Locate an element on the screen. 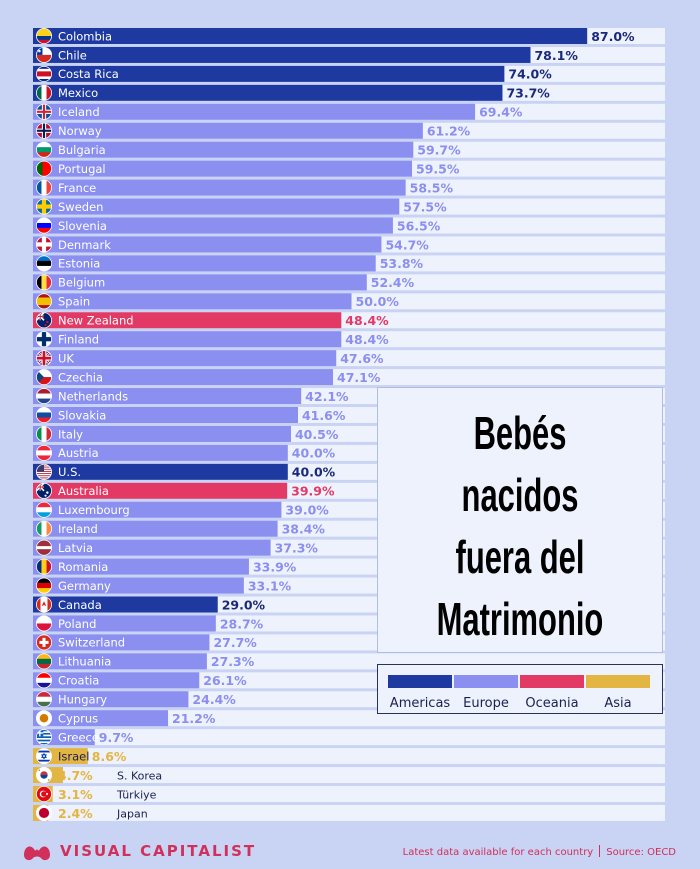 This screenshot has width=700, height=869. country-label-lithuania: Lithuania is located at coordinates (84, 662).